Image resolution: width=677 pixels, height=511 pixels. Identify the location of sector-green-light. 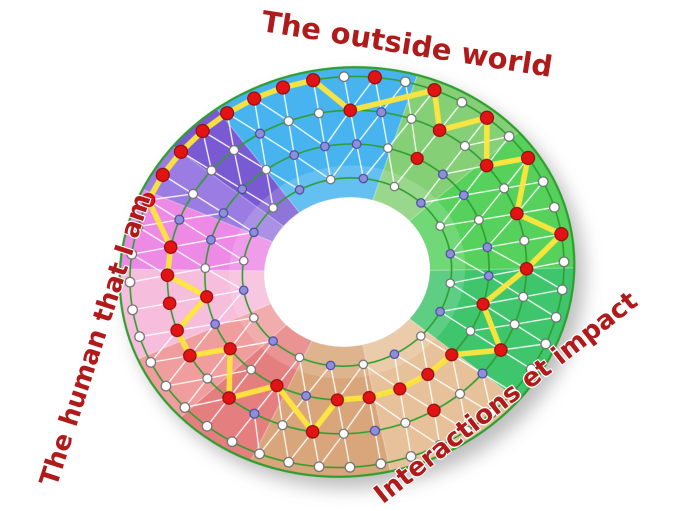
(445, 147).